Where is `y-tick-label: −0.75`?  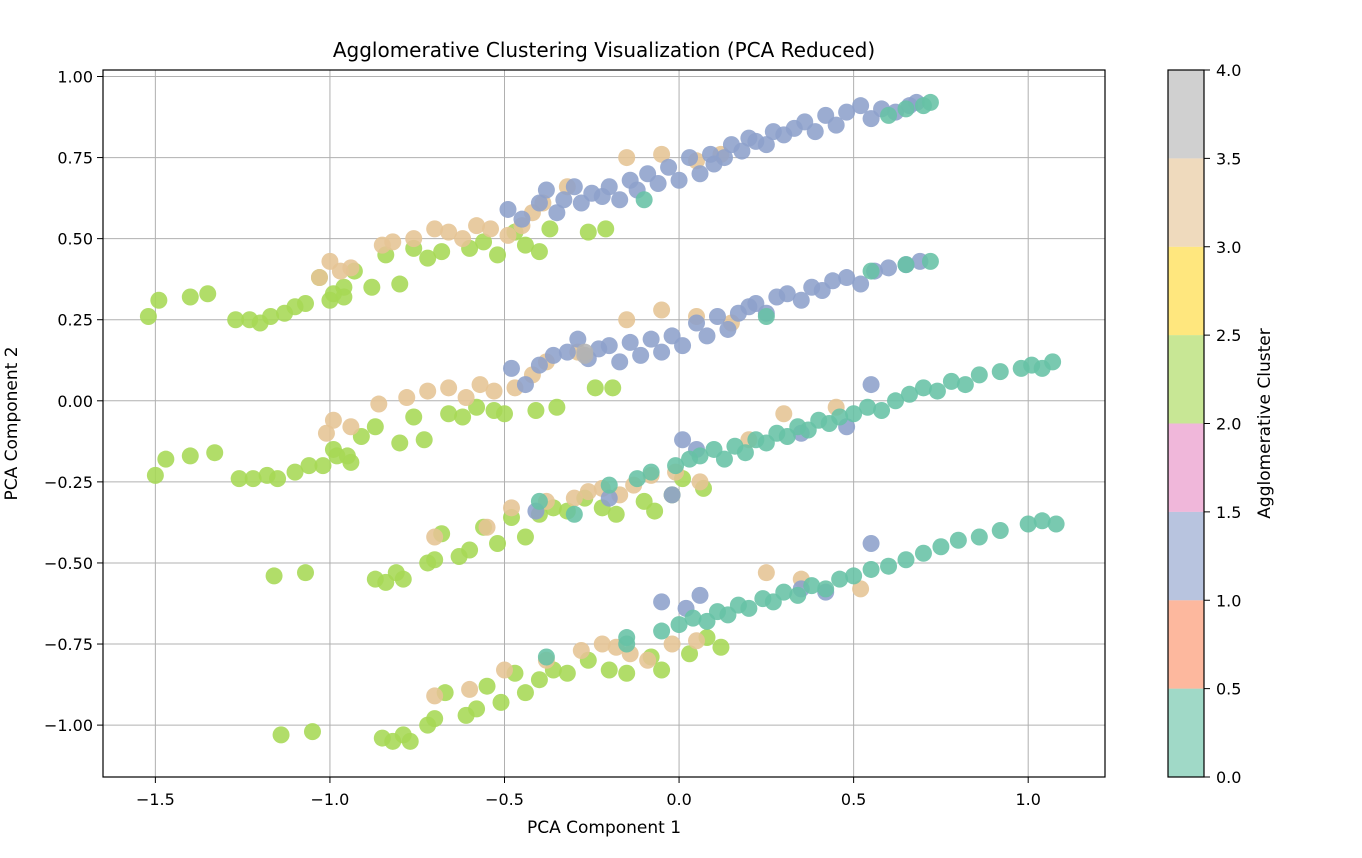 y-tick-label: −0.75 is located at coordinates (68, 644).